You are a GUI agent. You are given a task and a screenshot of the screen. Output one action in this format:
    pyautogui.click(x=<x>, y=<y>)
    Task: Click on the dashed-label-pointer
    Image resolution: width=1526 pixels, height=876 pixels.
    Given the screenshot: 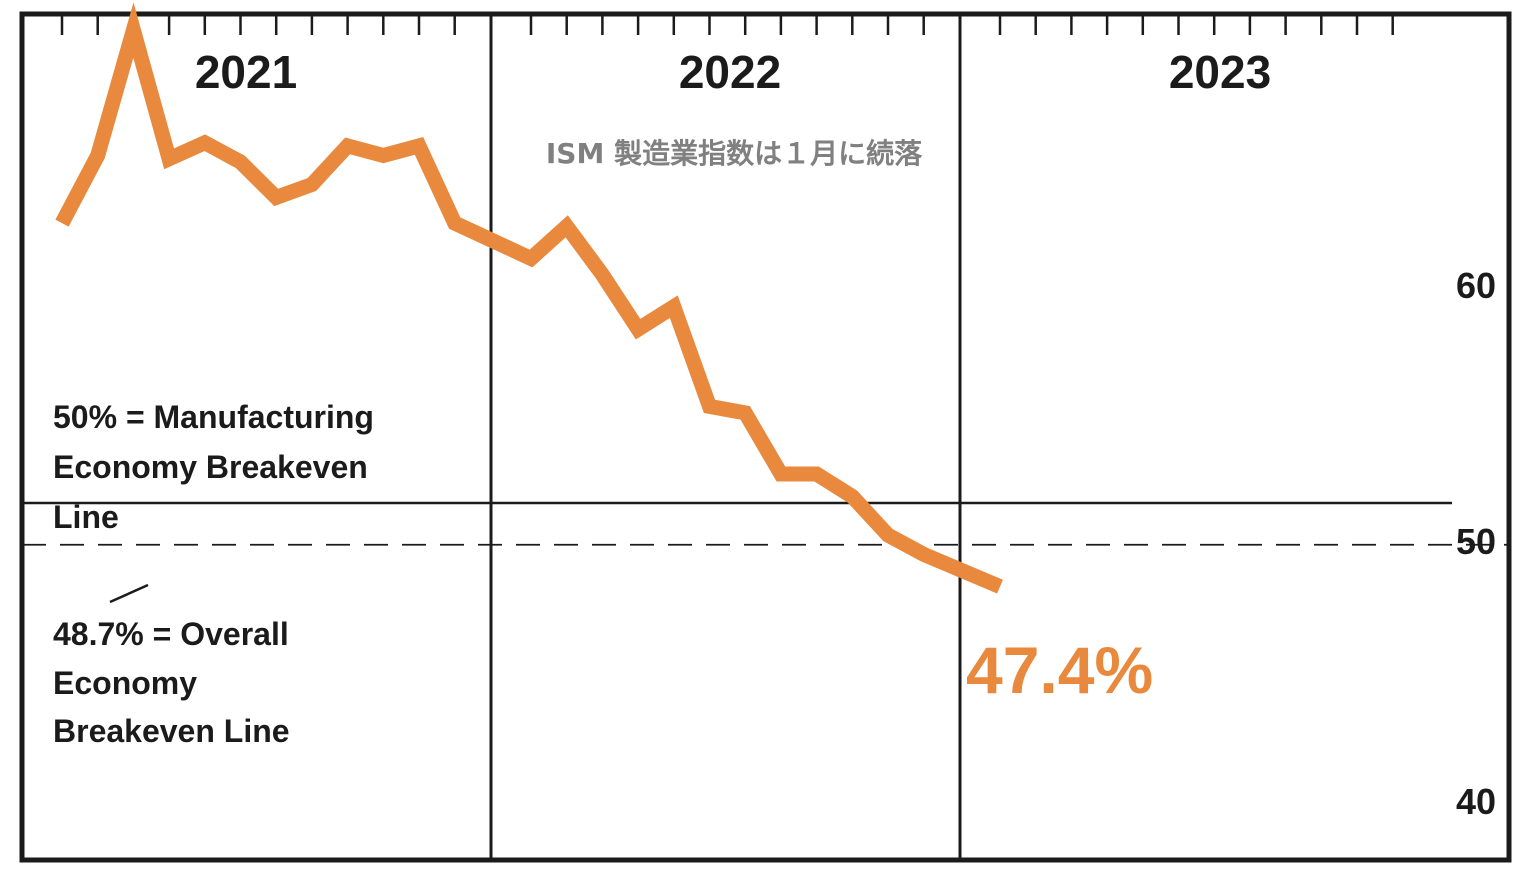 What is the action you would take?
    pyautogui.click(x=129, y=593)
    